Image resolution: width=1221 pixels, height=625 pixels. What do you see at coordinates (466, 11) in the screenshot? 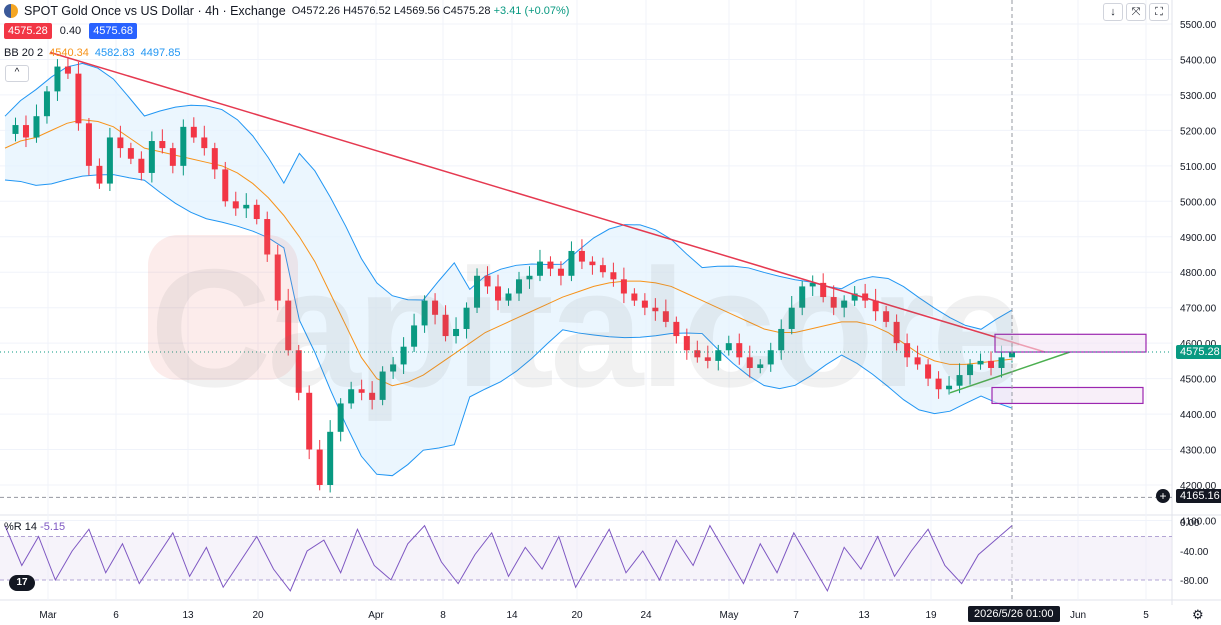
I see `close-value: C4575.28` at bounding box center [466, 11].